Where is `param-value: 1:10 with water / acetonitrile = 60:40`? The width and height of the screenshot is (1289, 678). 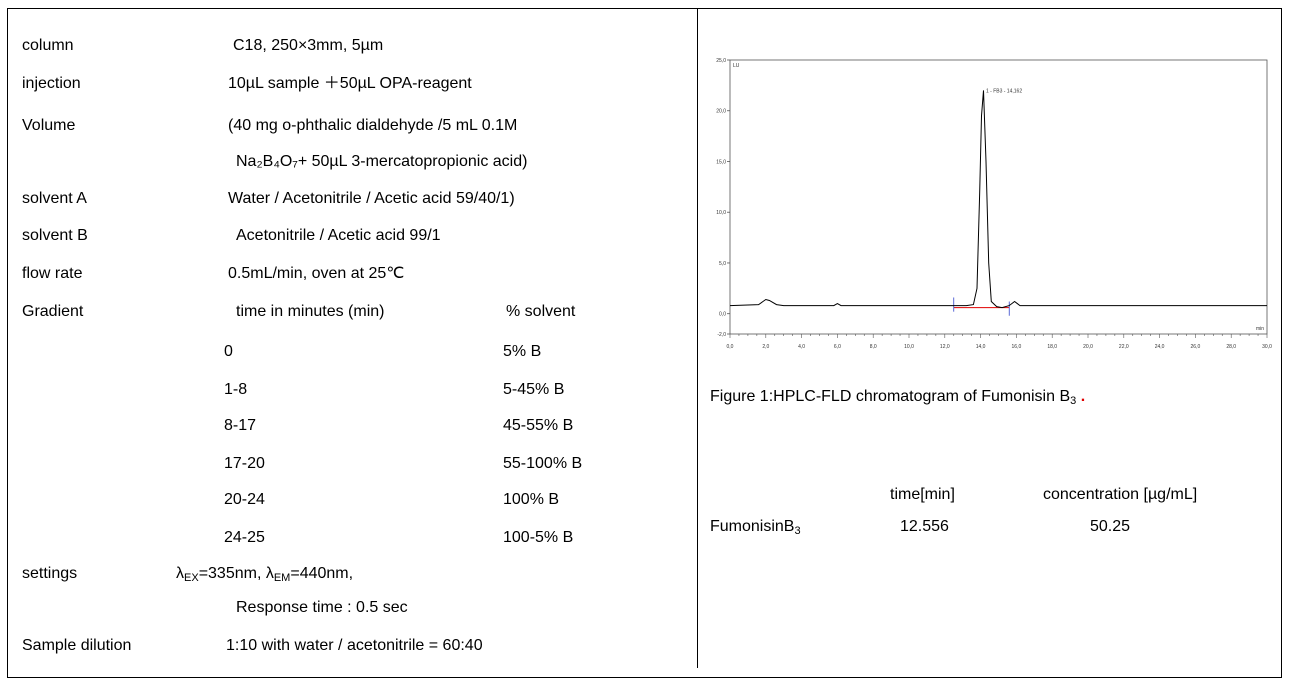 param-value: 1:10 with water / acetonitrile = 60:40 is located at coordinates (354, 645).